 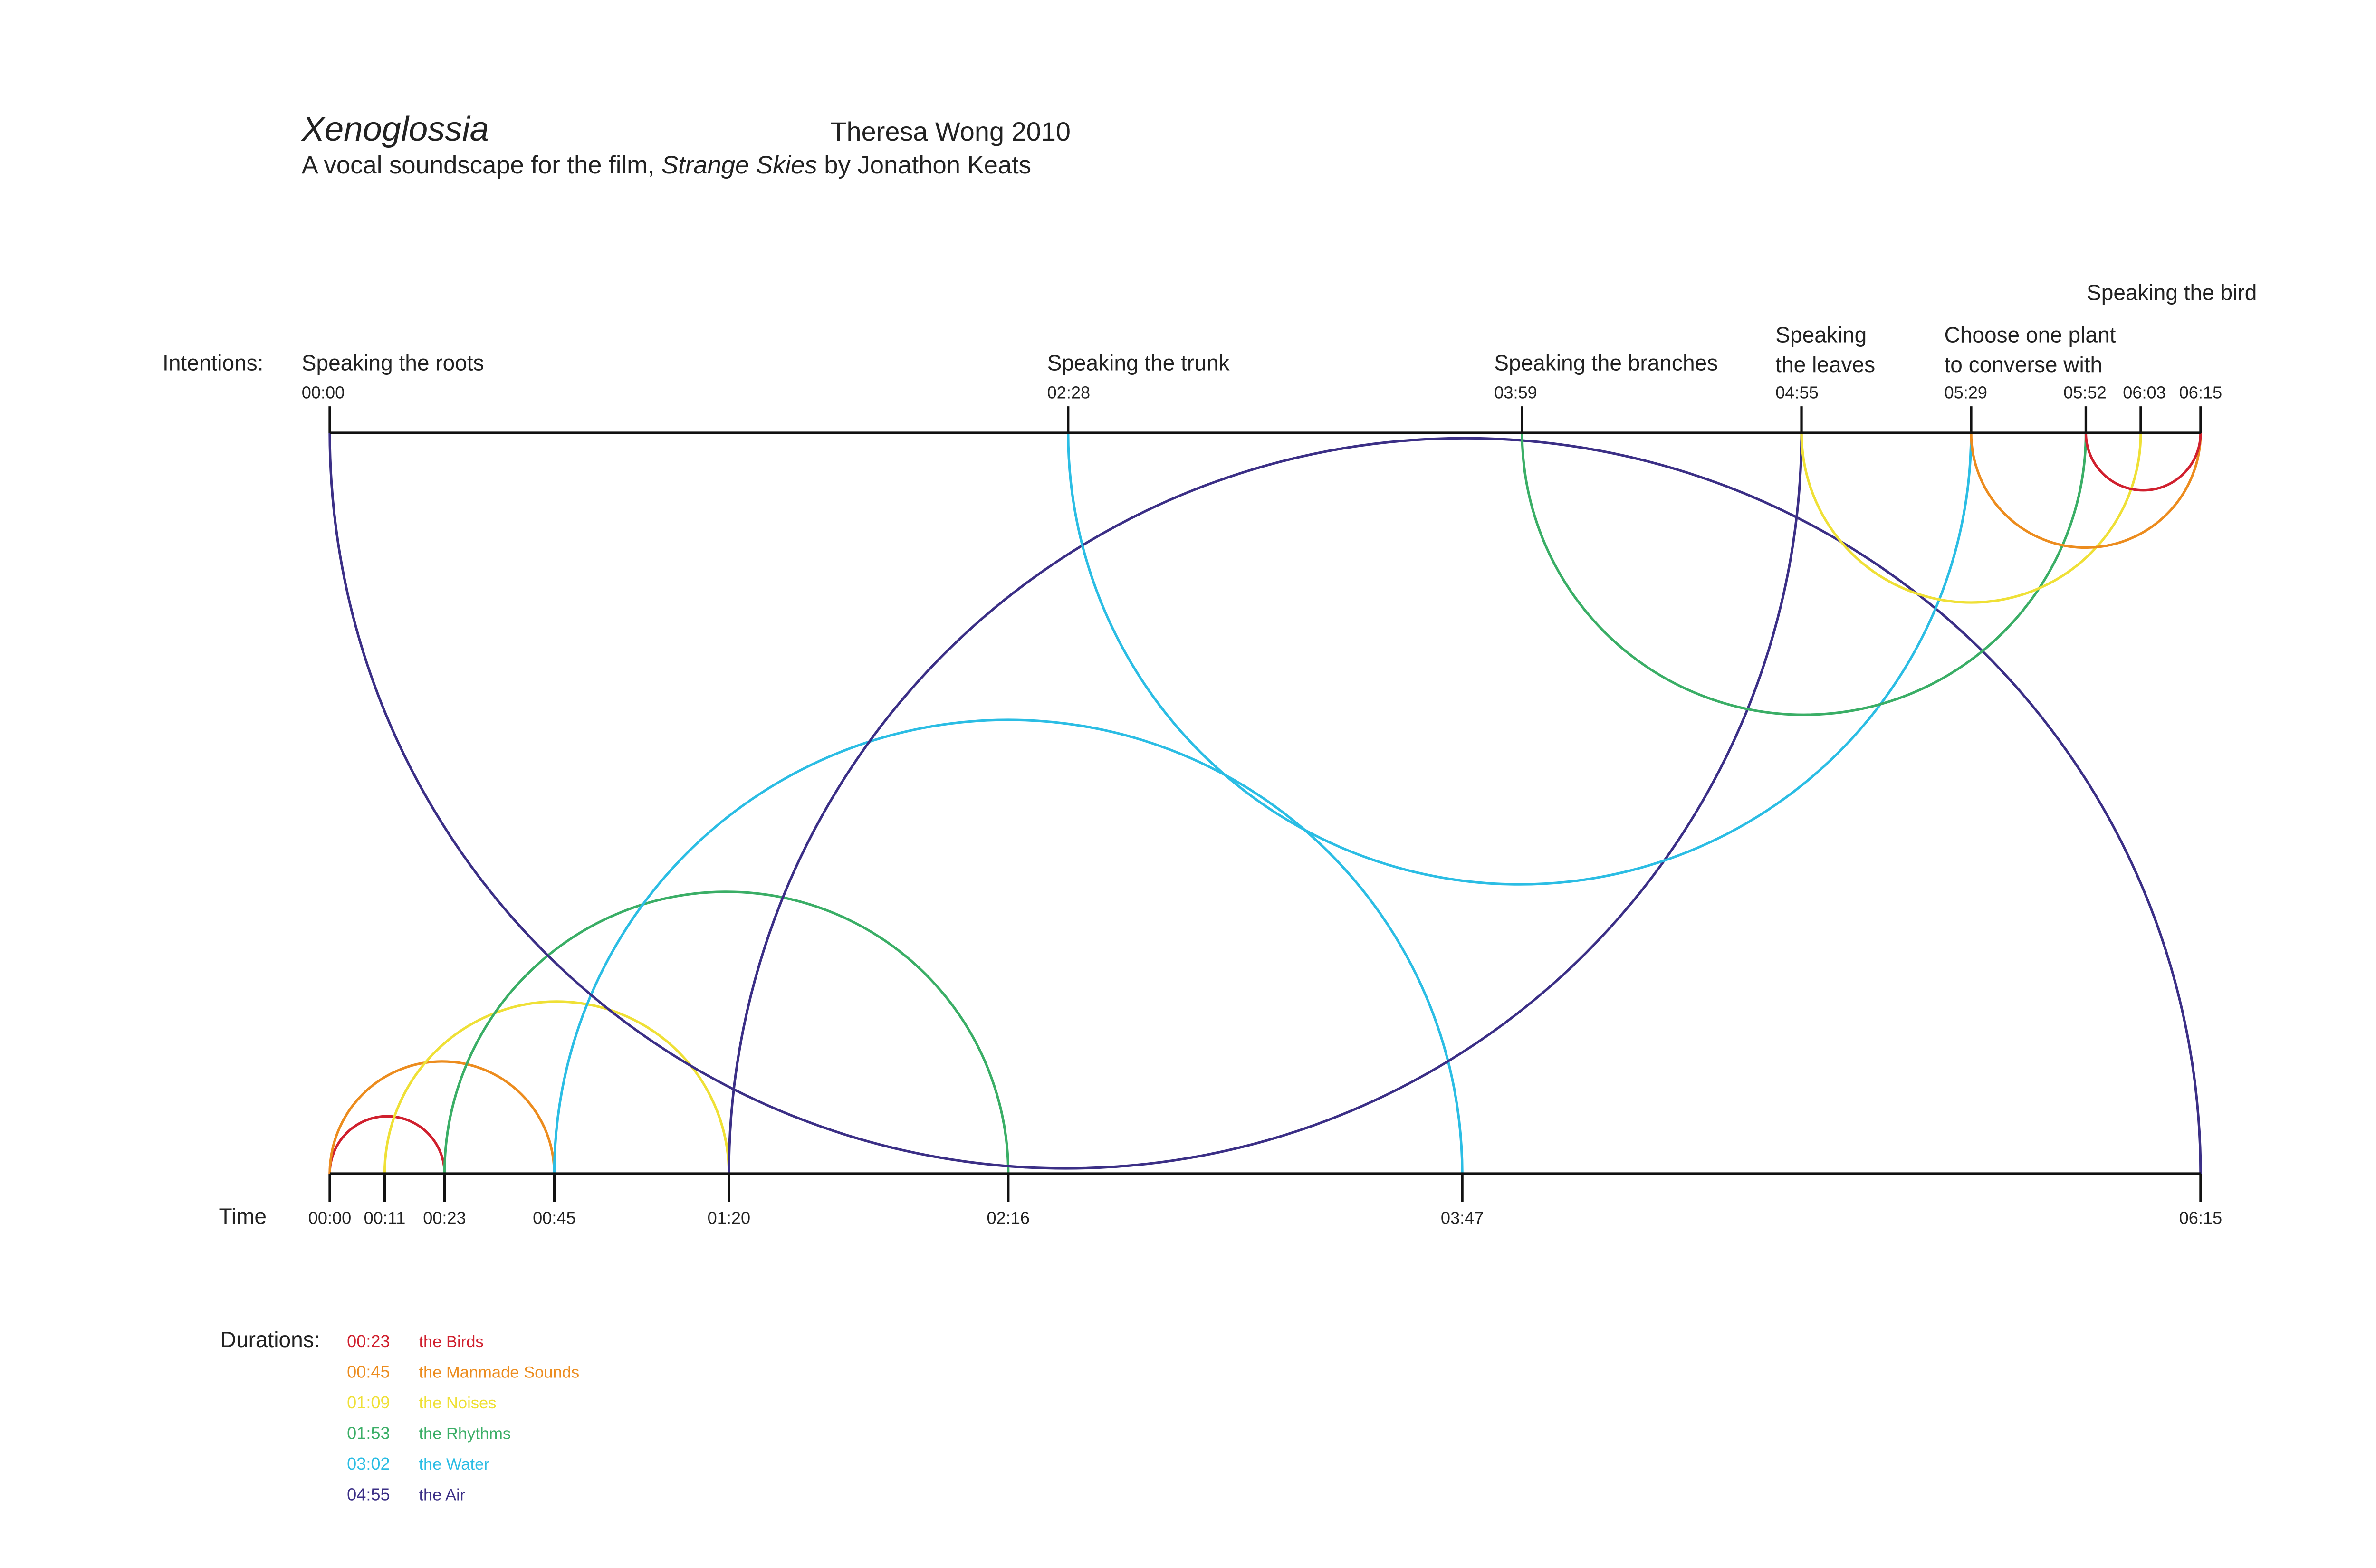 What do you see at coordinates (243, 1216) in the screenshot?
I see `time-label: Time` at bounding box center [243, 1216].